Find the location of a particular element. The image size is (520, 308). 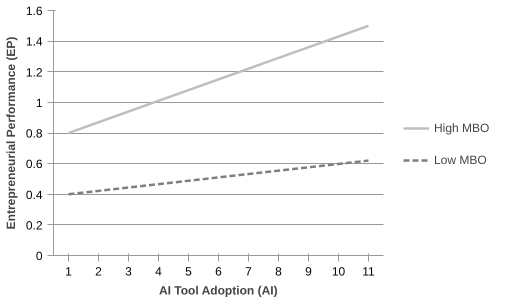

x-tick-label: 9 is located at coordinates (308, 271).